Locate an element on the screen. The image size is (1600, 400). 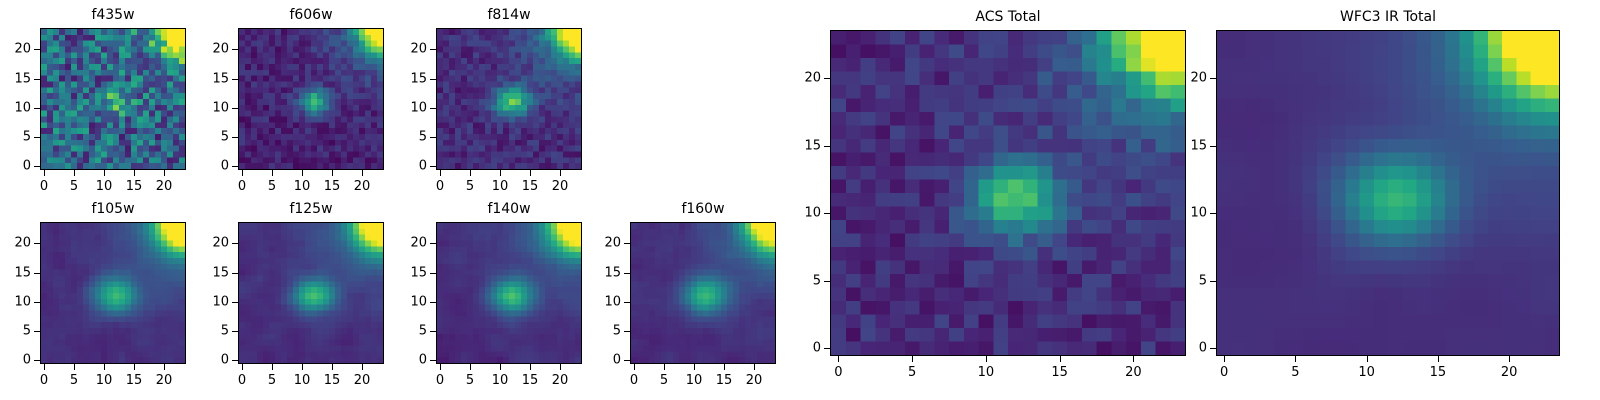
panel-title-f160w: f160w is located at coordinates (703, 209).